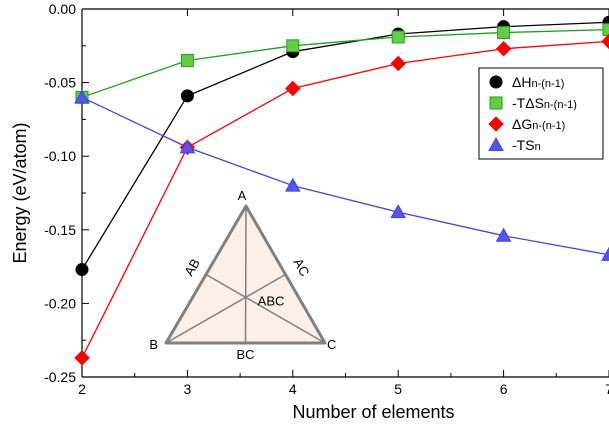 The width and height of the screenshot is (609, 427). What do you see at coordinates (60, 156) in the screenshot?
I see `y-tick-label: -0.10` at bounding box center [60, 156].